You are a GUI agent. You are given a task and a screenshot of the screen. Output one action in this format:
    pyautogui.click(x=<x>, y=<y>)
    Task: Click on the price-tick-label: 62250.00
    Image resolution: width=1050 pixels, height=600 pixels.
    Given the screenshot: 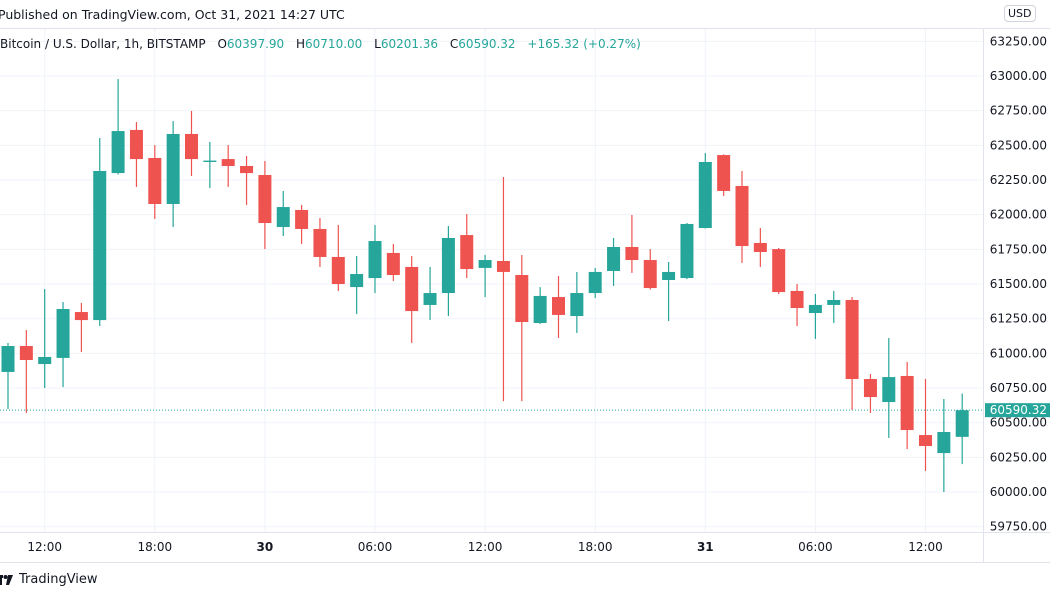 What is the action you would take?
    pyautogui.click(x=1018, y=180)
    